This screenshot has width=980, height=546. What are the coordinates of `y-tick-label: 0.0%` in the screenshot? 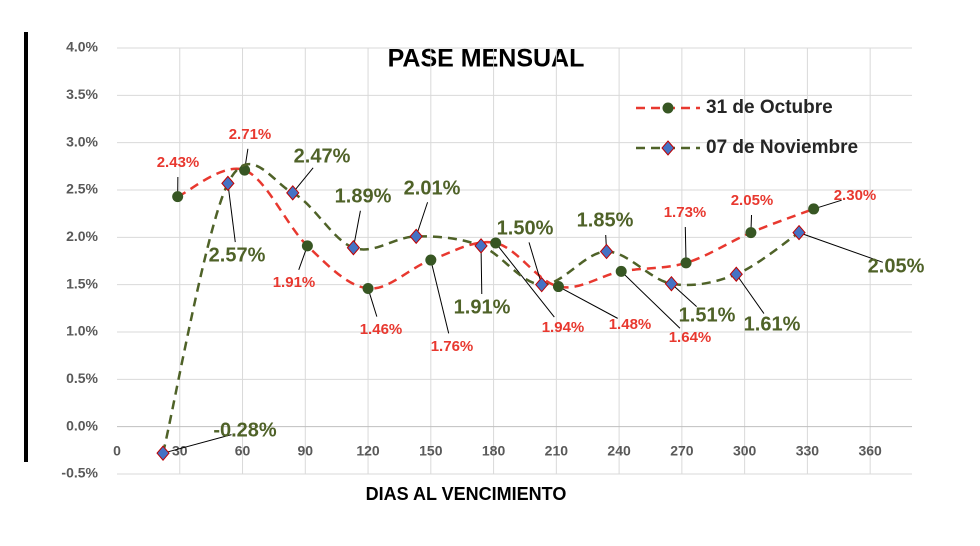 It's located at (82, 425).